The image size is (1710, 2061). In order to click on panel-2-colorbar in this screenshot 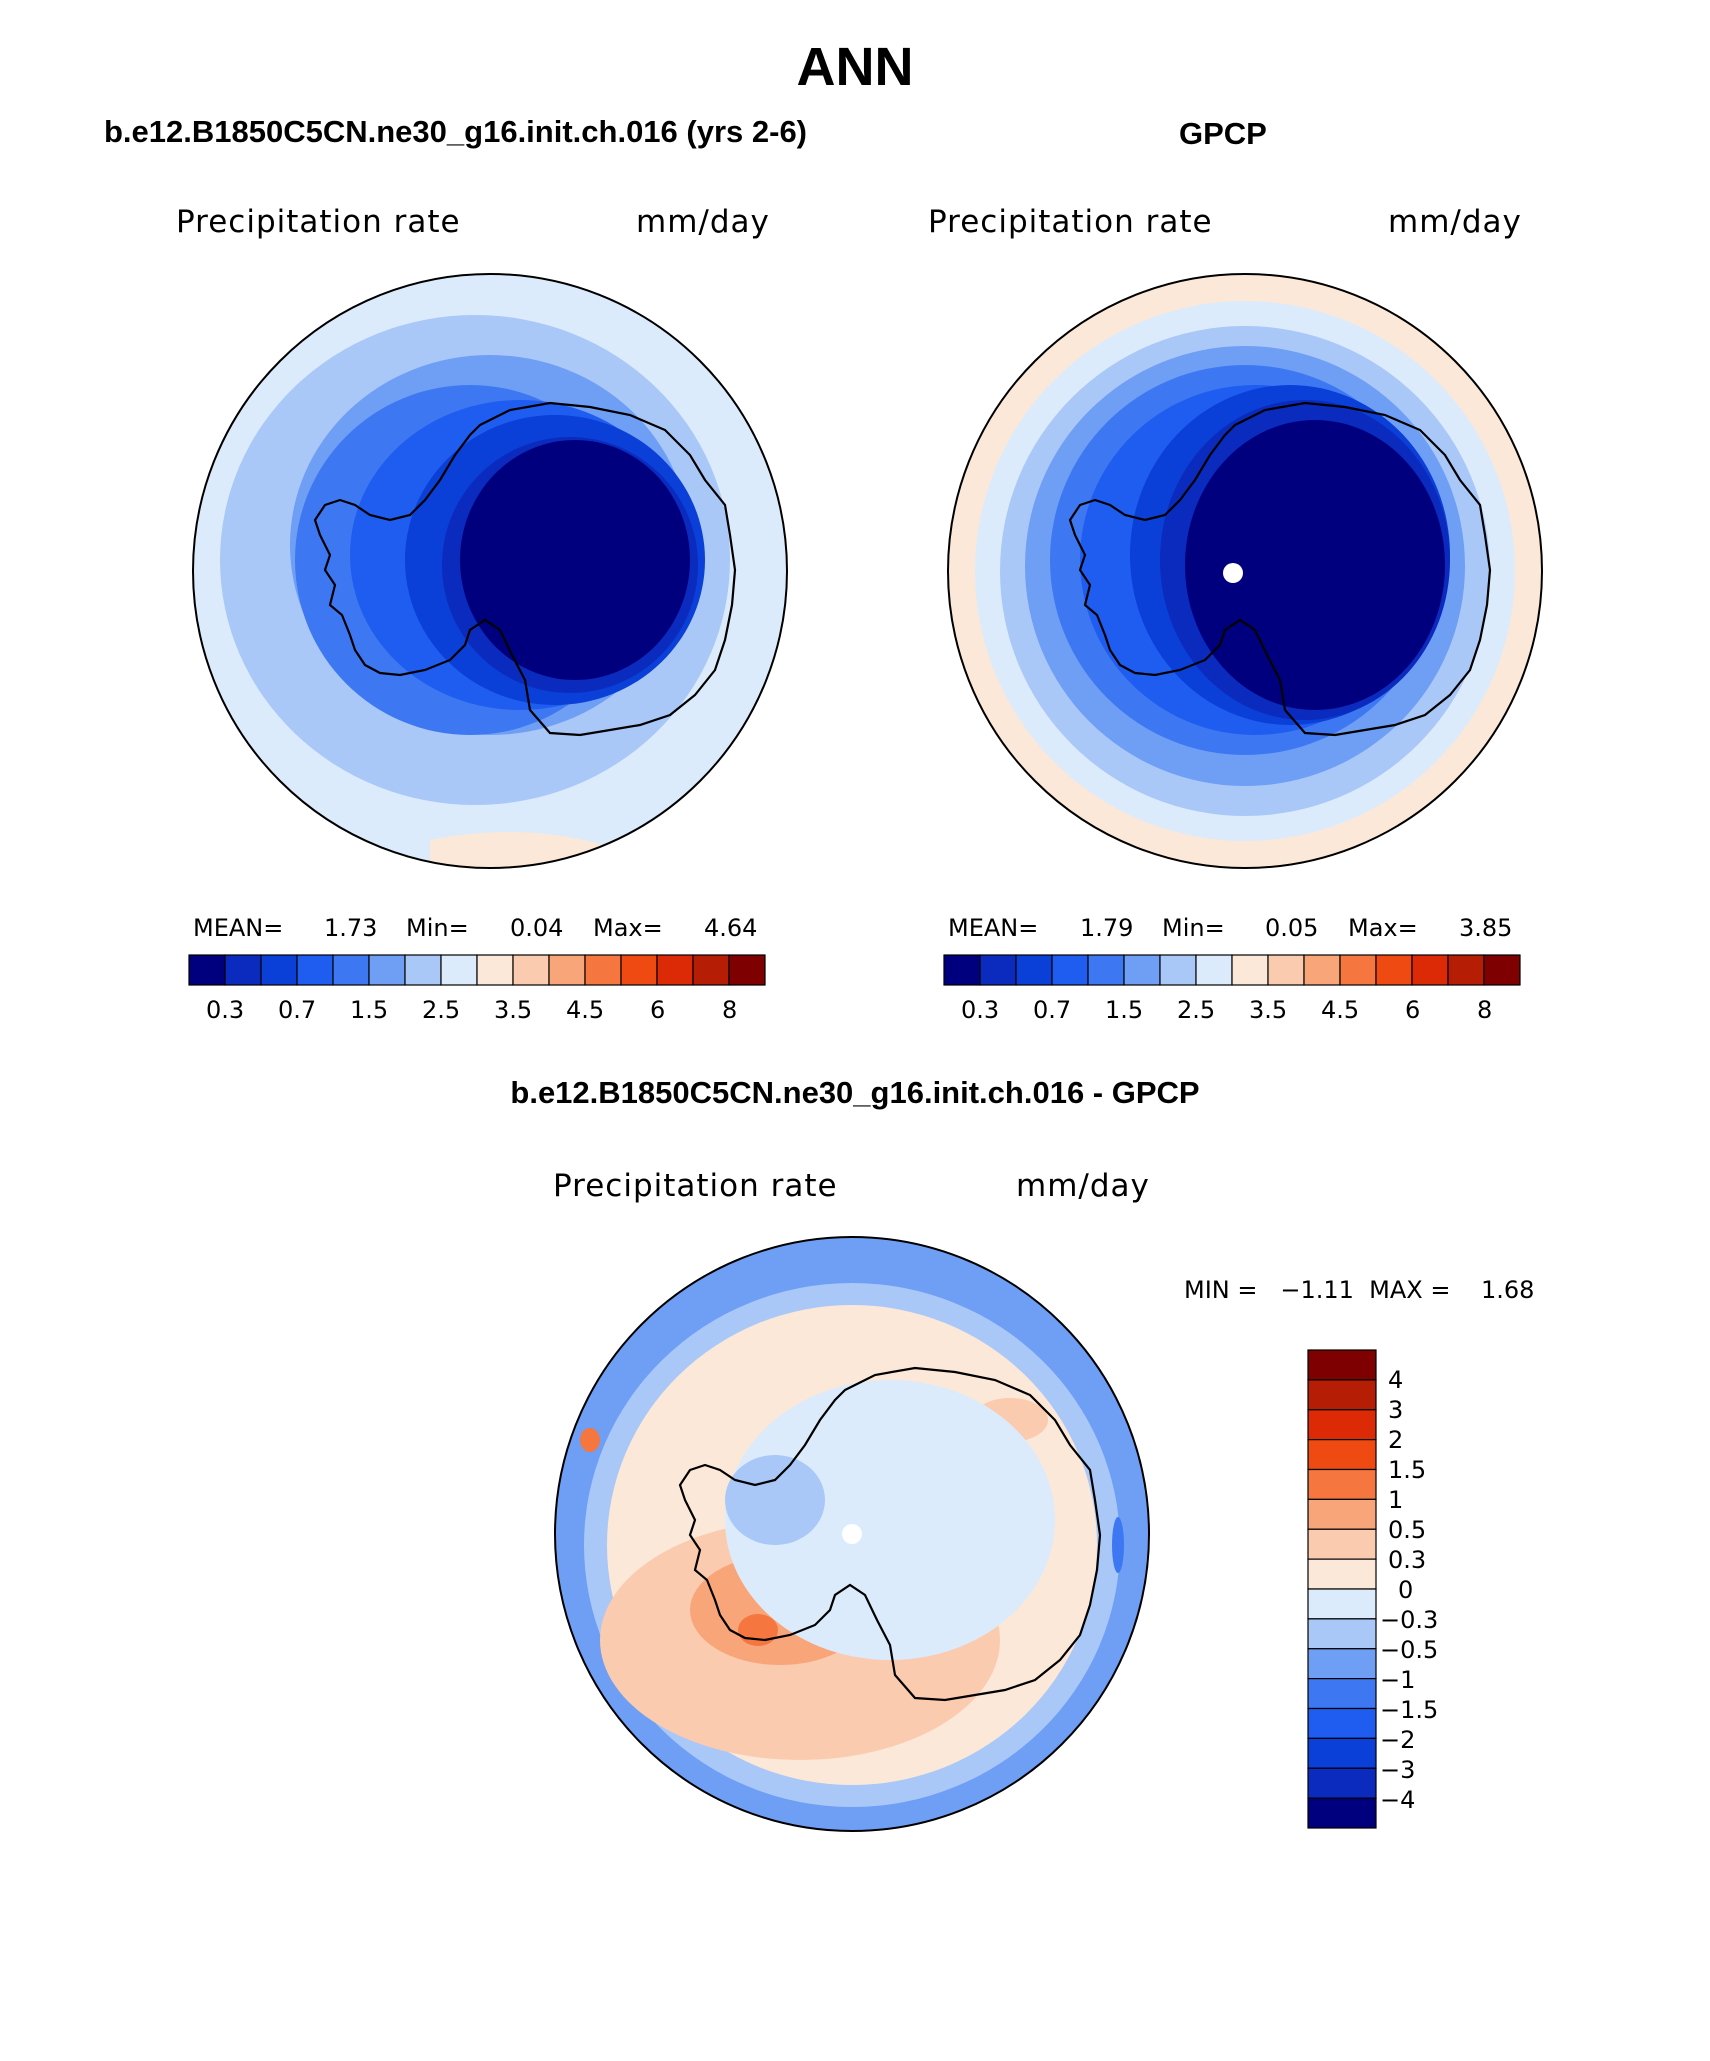, I will do `click(1232, 970)`.